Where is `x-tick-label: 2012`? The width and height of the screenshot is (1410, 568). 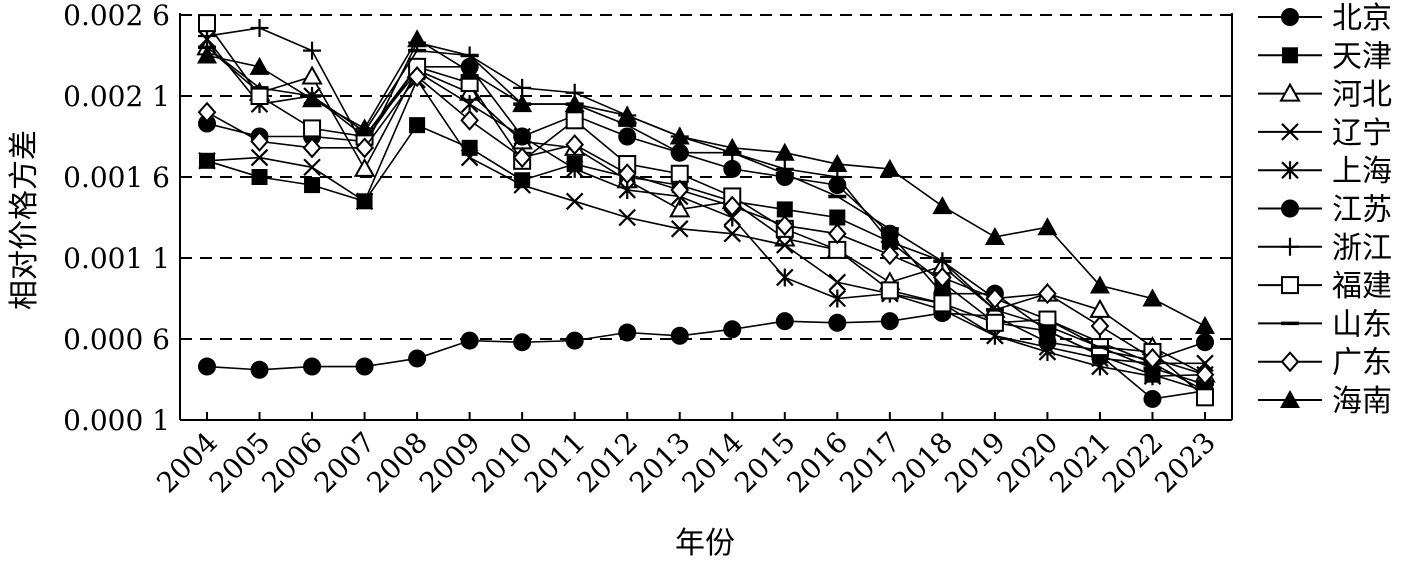 x-tick-label: 2012 is located at coordinates (607, 463).